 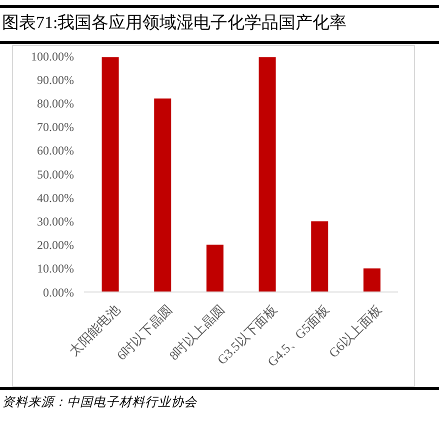 I want to click on chart-title: 图表71:我国各应用领域湿电子化学品国产化率, so click(x=174, y=23).